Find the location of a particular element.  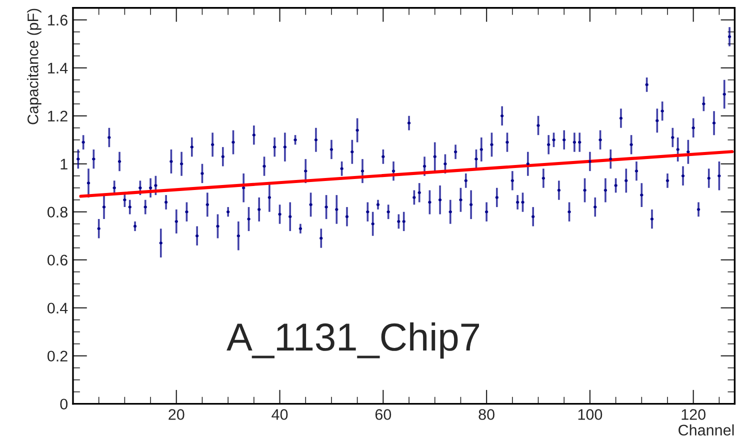

y-tick-label: 0 is located at coordinates (64, 404).